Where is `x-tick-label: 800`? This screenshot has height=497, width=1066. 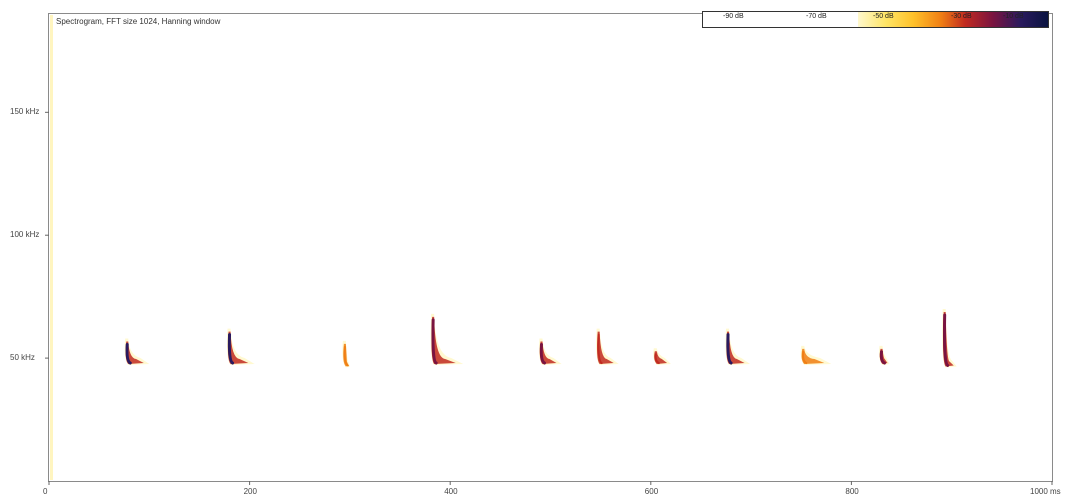 x-tick-label: 800 is located at coordinates (851, 491).